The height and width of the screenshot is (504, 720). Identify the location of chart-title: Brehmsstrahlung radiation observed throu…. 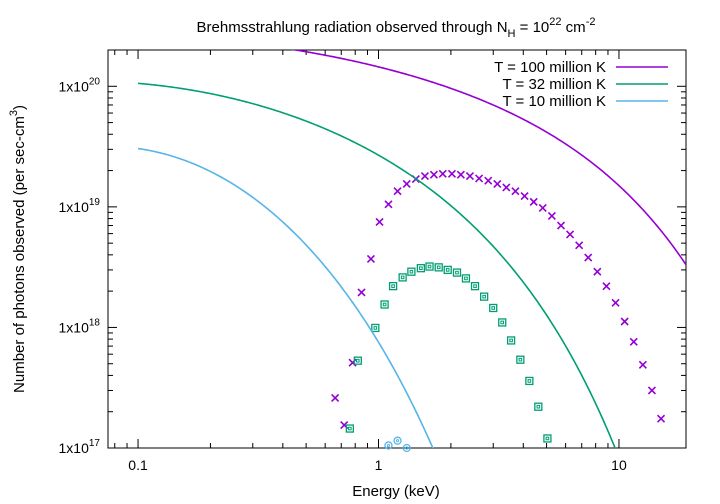
(396, 28).